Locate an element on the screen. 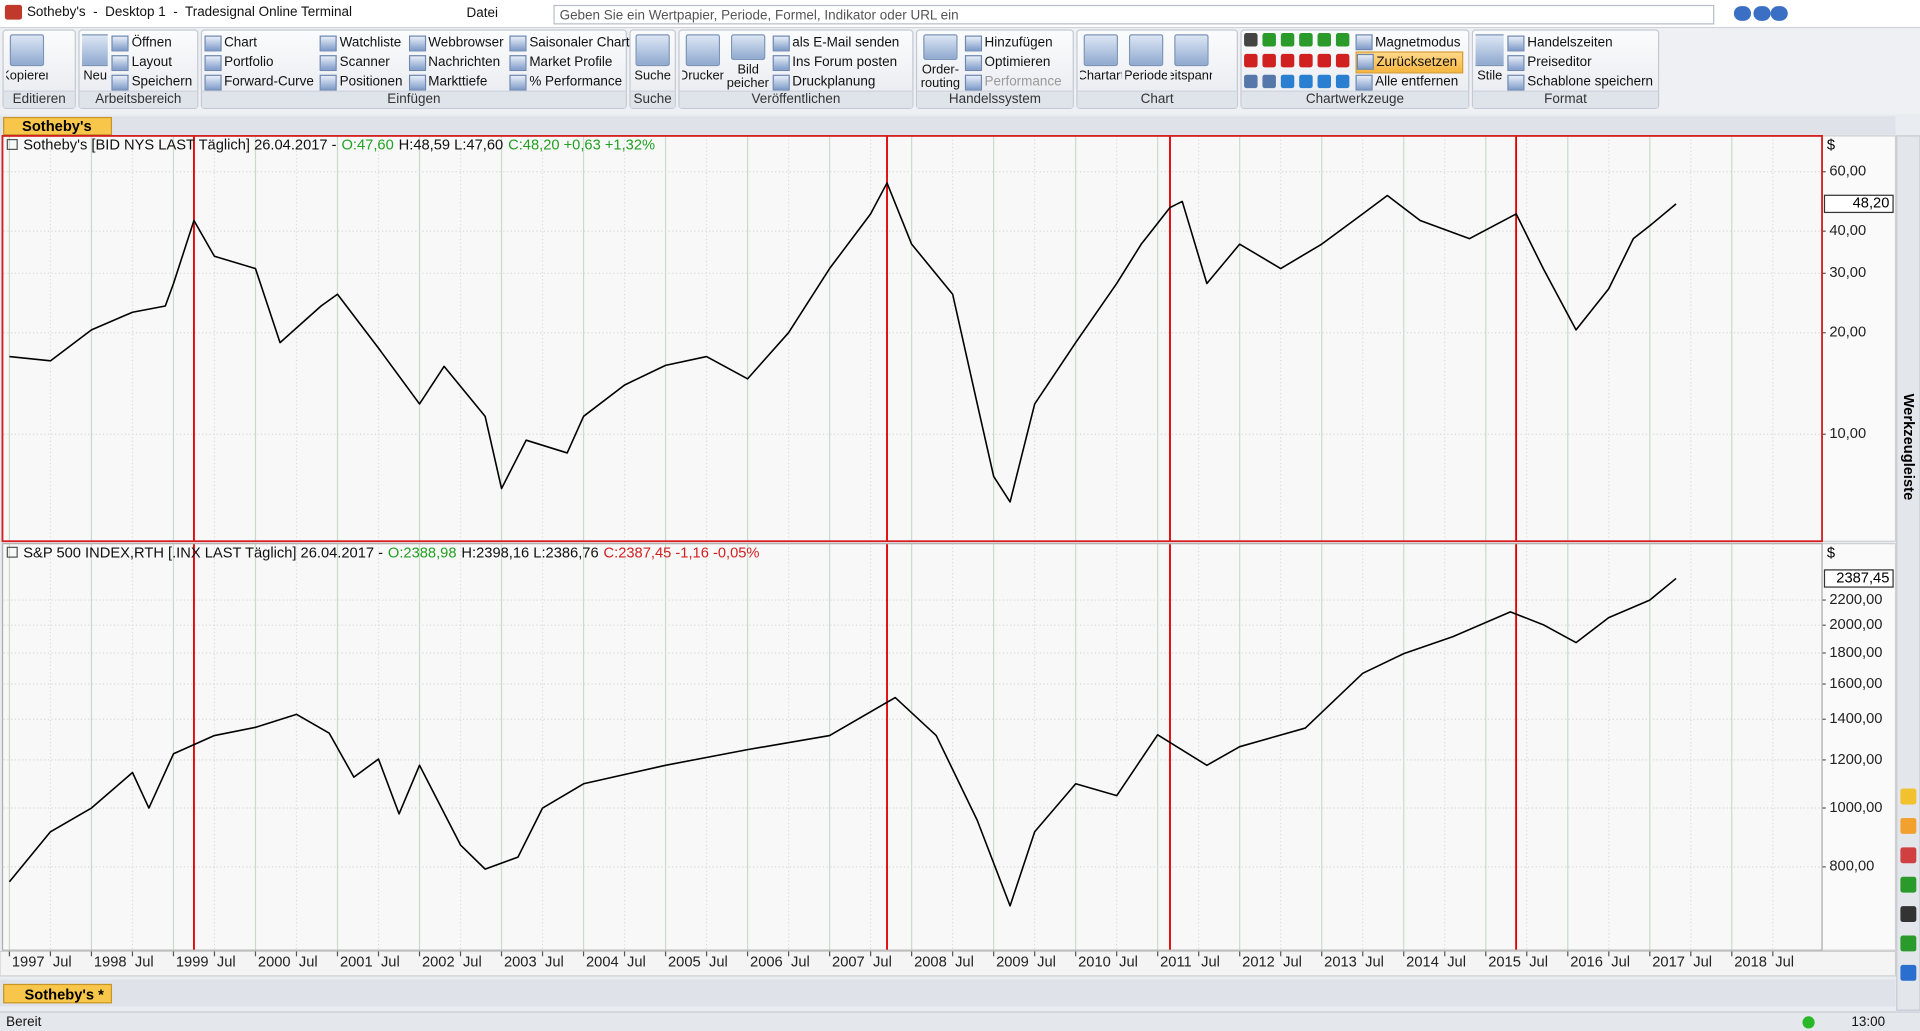 The width and height of the screenshot is (1920, 1031). ribbon-small-button: als E-Mail senden is located at coordinates (837, 43).